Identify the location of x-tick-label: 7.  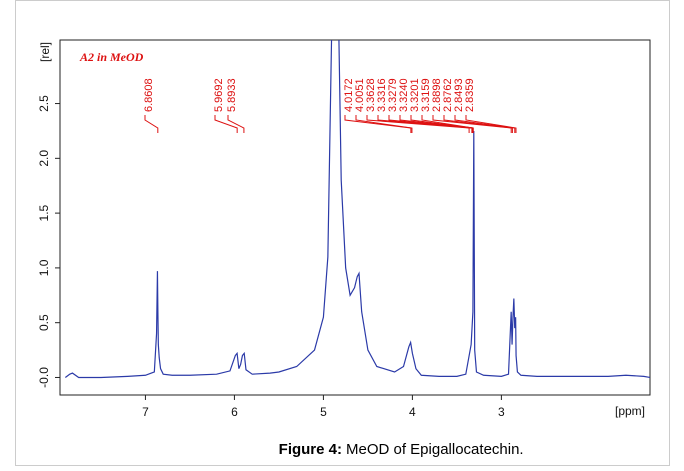
(145, 412).